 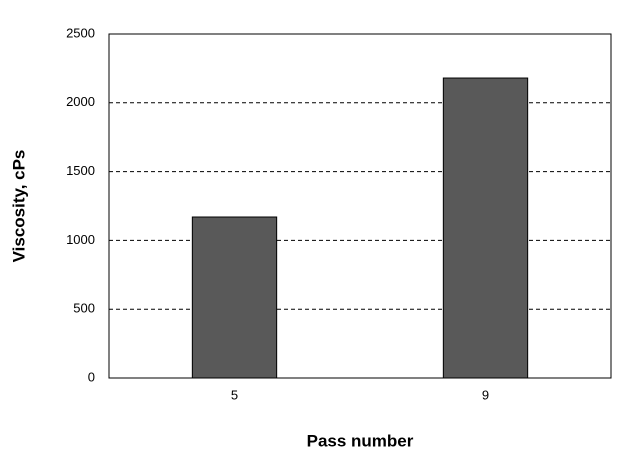 I want to click on y-tick-label: 1000, so click(x=80, y=239).